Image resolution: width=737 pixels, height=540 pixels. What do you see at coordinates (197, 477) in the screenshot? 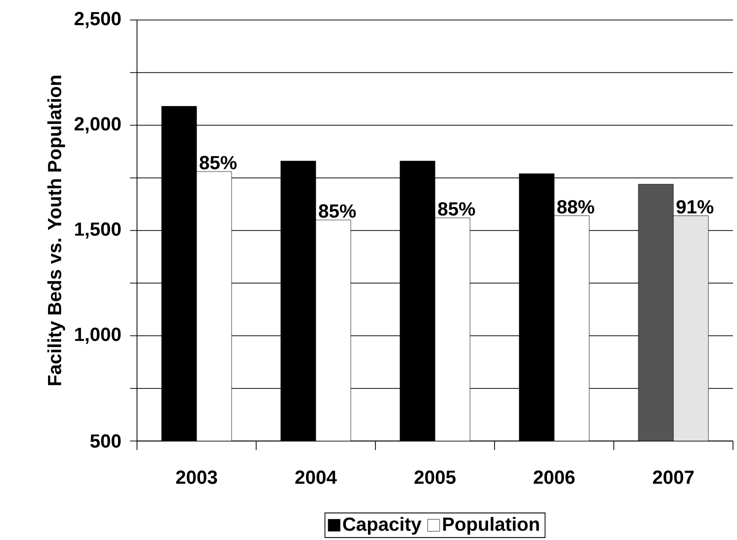
I see `x-tick-label: 2003` at bounding box center [197, 477].